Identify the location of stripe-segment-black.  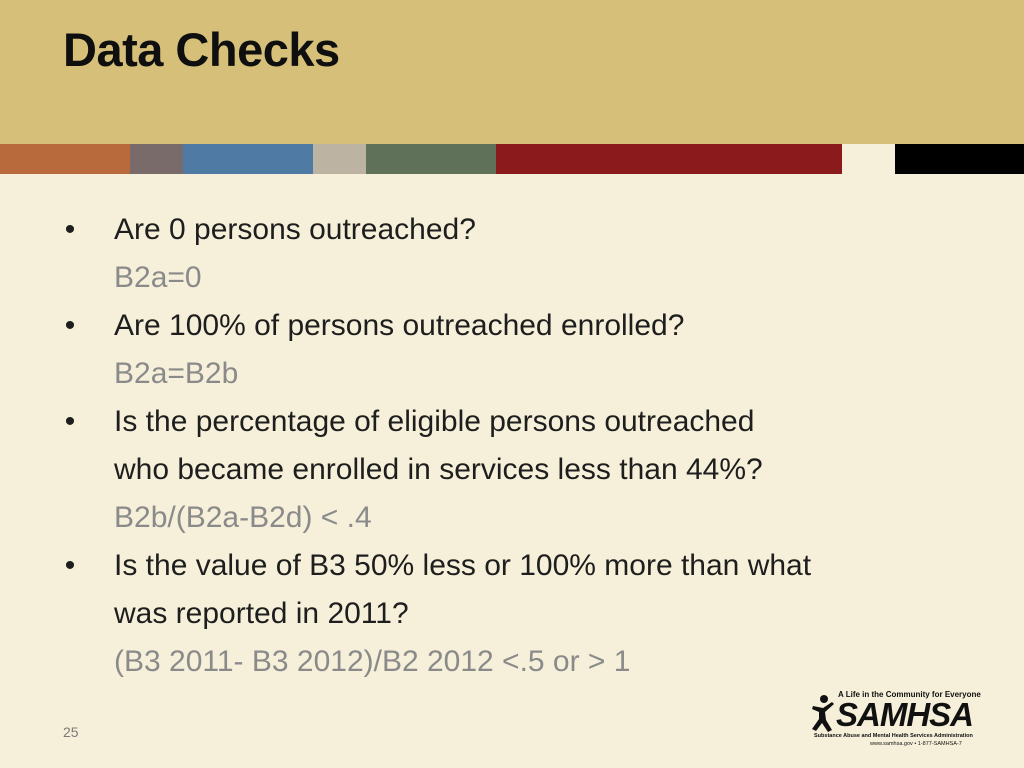
(959, 159).